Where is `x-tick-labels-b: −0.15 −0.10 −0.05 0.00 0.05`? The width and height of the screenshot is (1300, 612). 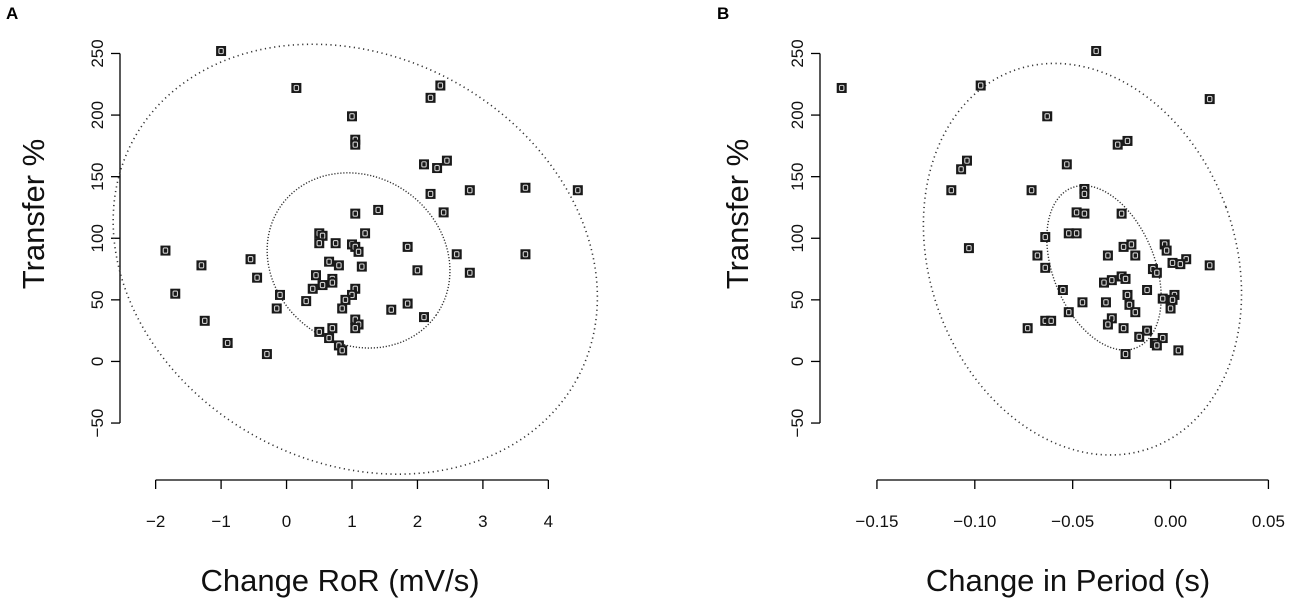 x-tick-labels-b: −0.15 −0.10 −0.05 0.00 0.05 is located at coordinates (1070, 521).